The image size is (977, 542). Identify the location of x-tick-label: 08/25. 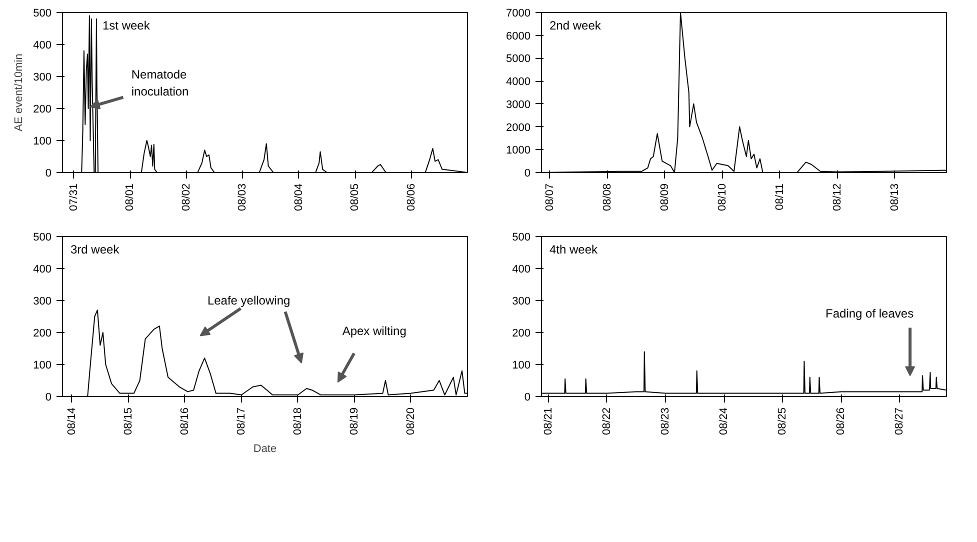
(782, 421).